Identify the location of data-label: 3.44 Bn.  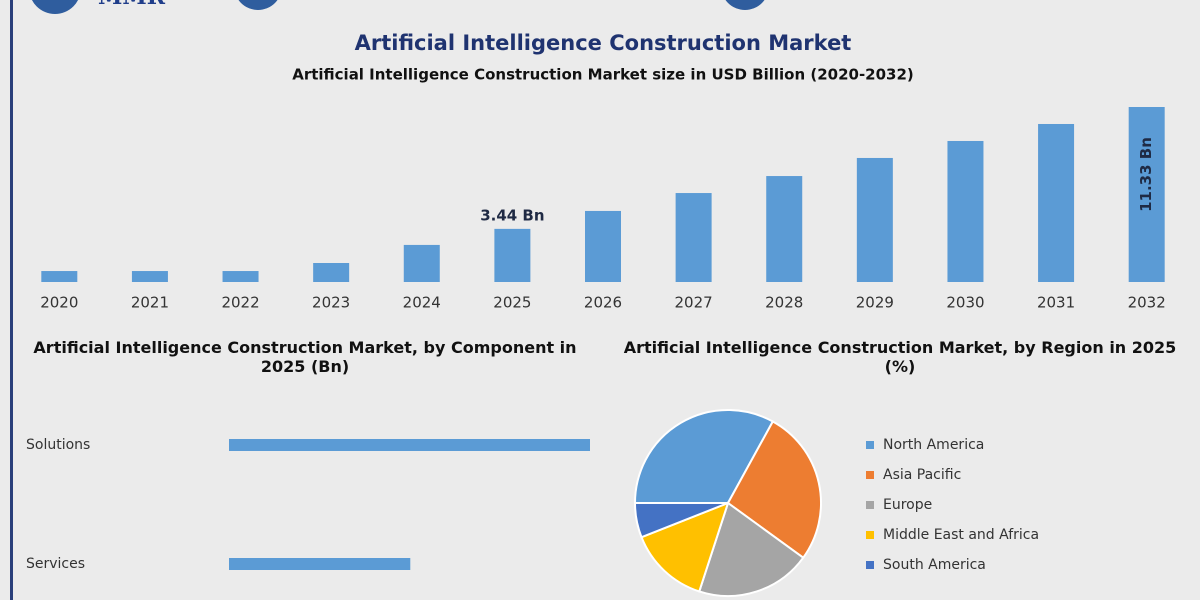
(512, 215).